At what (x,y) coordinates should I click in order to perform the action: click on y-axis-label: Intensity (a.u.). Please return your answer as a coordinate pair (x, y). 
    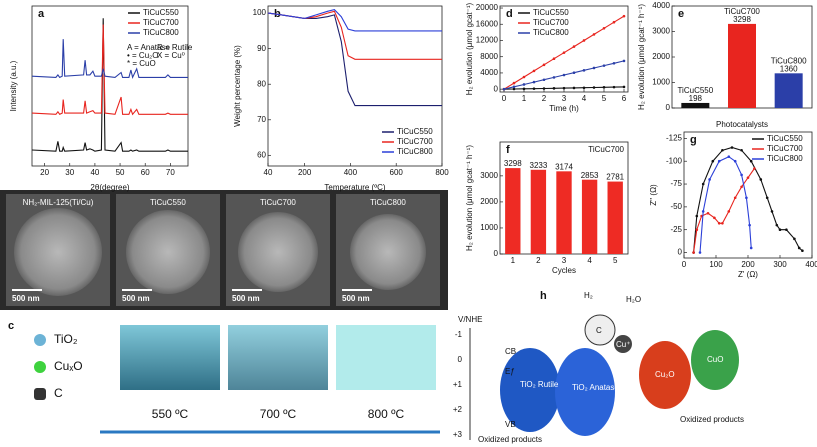
    Looking at the image, I should click on (13, 85).